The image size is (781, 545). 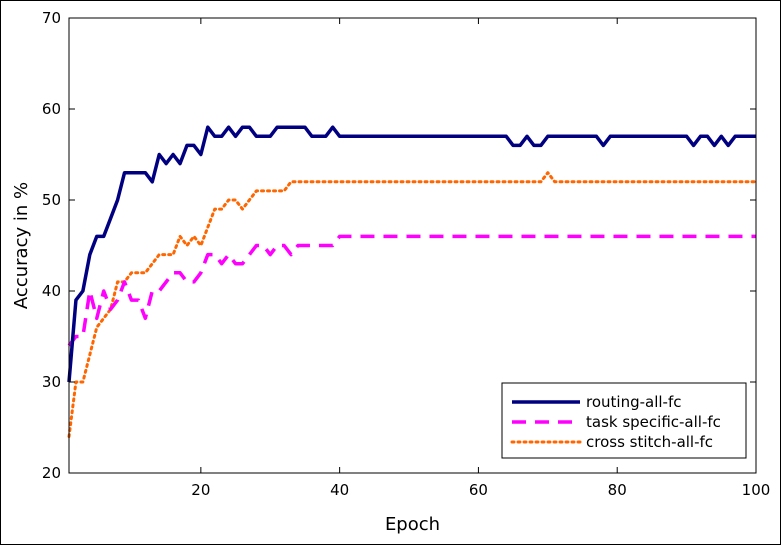 I want to click on y-axis-label: Accuracy in %, so click(x=21, y=245).